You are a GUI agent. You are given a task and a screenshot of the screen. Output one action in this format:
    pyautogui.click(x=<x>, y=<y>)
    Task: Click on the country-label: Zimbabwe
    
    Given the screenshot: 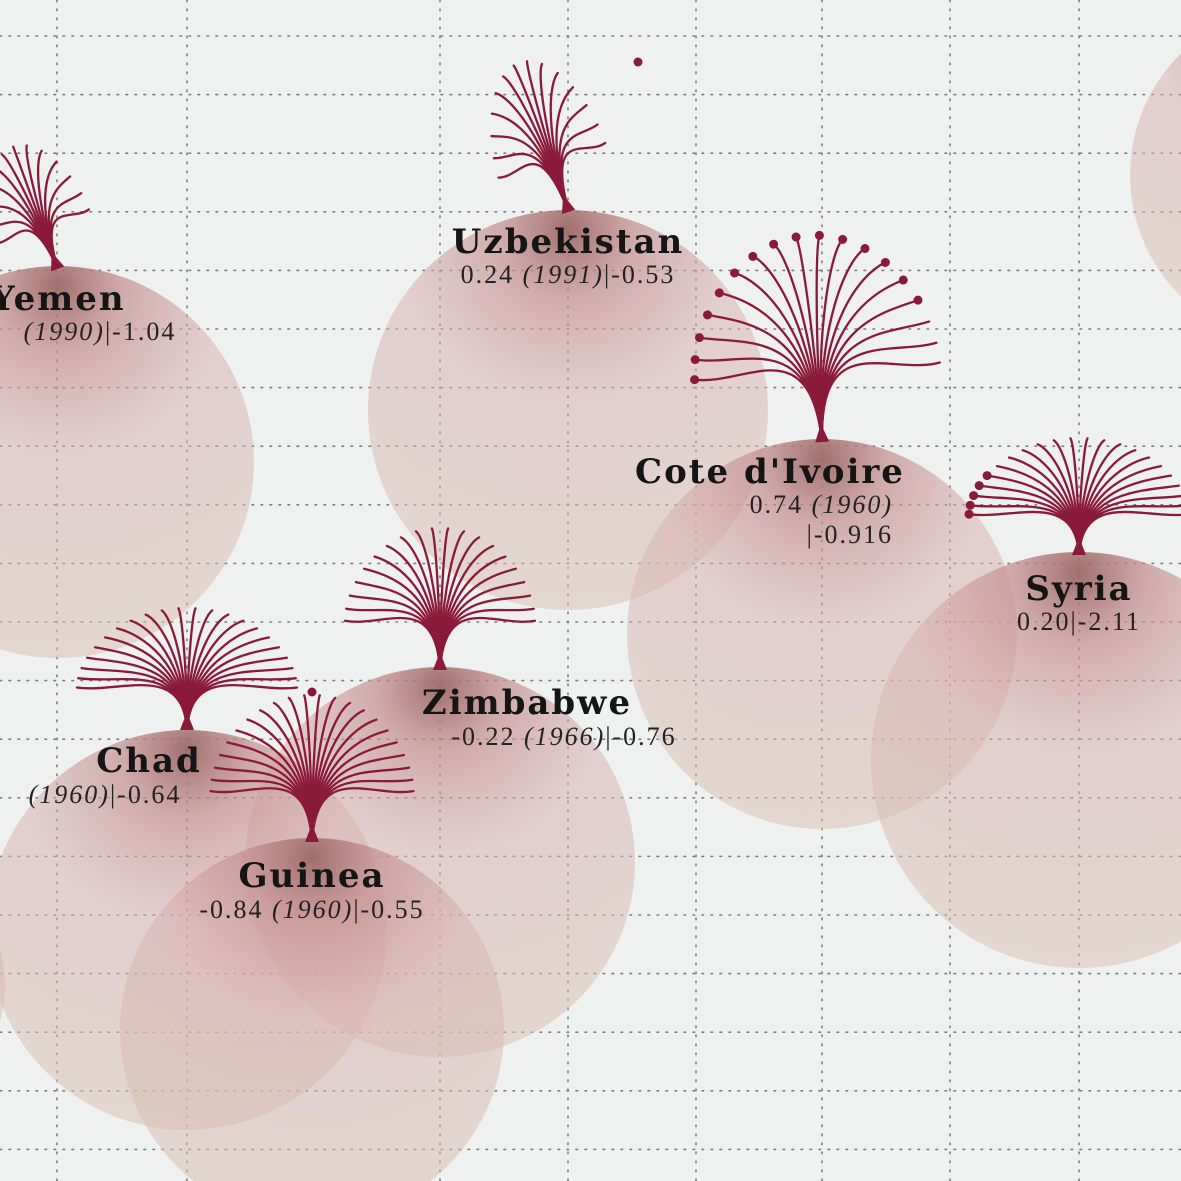 What is the action you would take?
    pyautogui.click(x=527, y=703)
    